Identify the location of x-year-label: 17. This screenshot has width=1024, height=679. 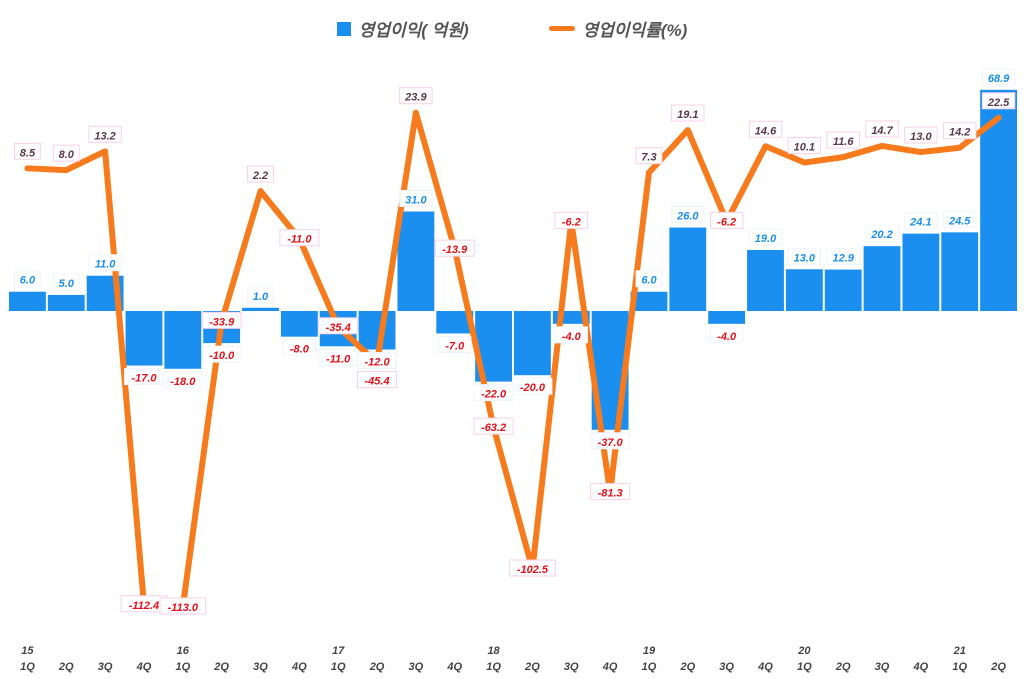
(338, 651).